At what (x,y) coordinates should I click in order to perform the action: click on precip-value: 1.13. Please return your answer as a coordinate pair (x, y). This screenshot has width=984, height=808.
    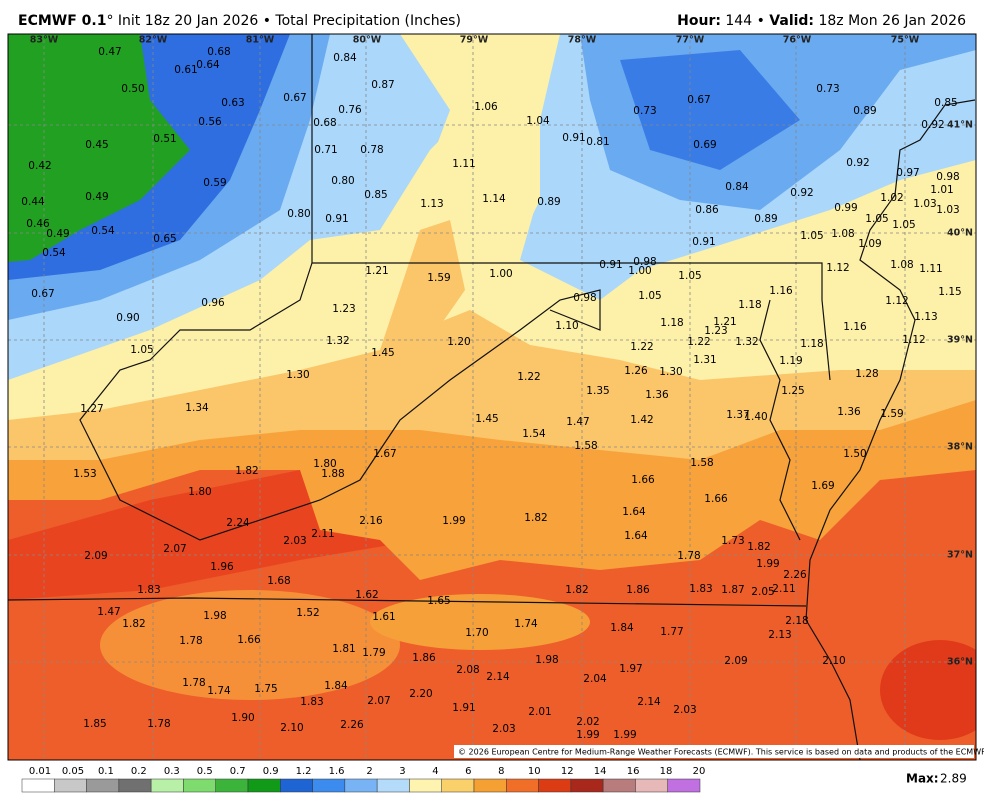
    Looking at the image, I should click on (431, 204).